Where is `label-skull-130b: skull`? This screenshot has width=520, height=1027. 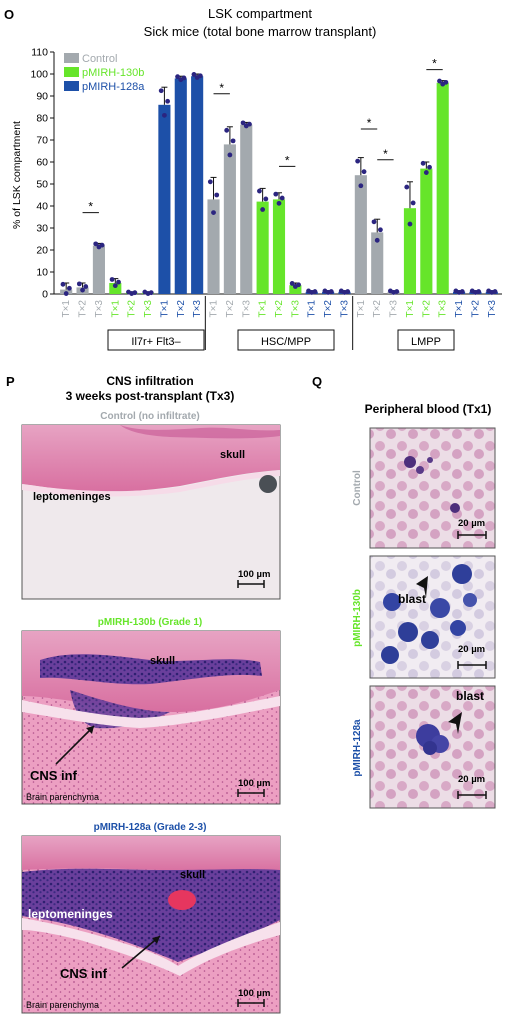 label-skull-130b: skull is located at coordinates (162, 661).